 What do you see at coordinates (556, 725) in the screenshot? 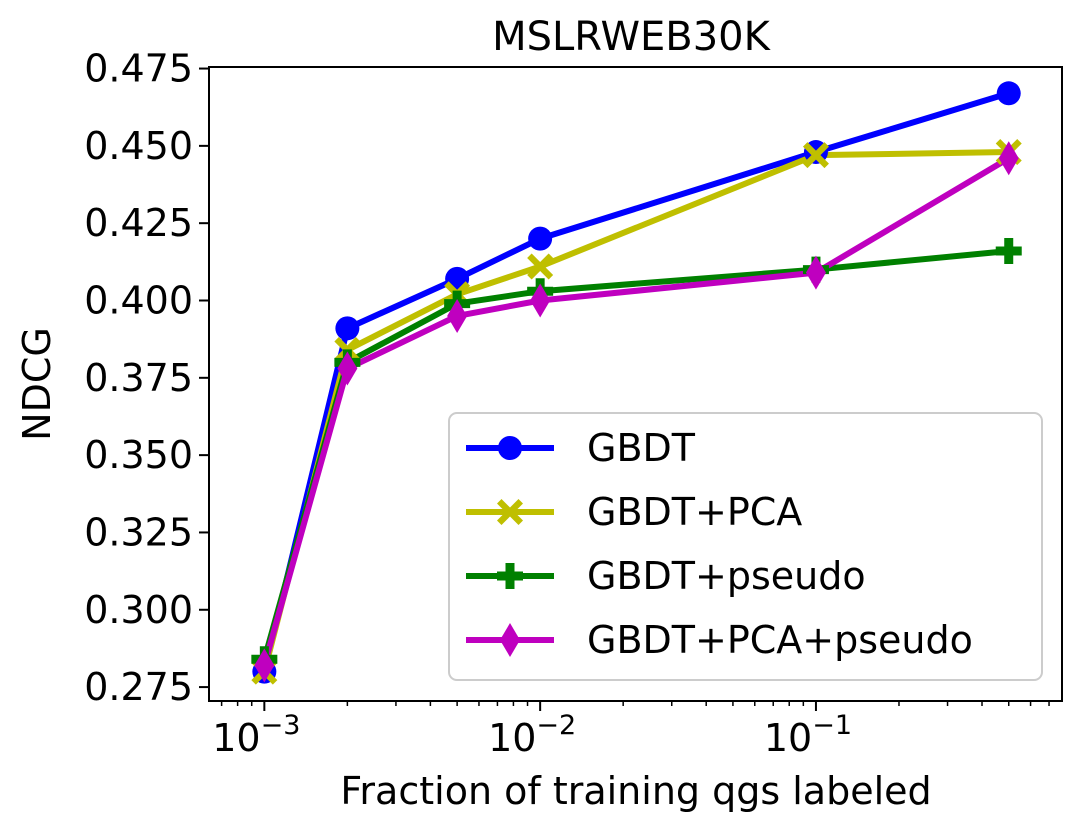
I see `x-tick-exponent: −2` at bounding box center [556, 725].